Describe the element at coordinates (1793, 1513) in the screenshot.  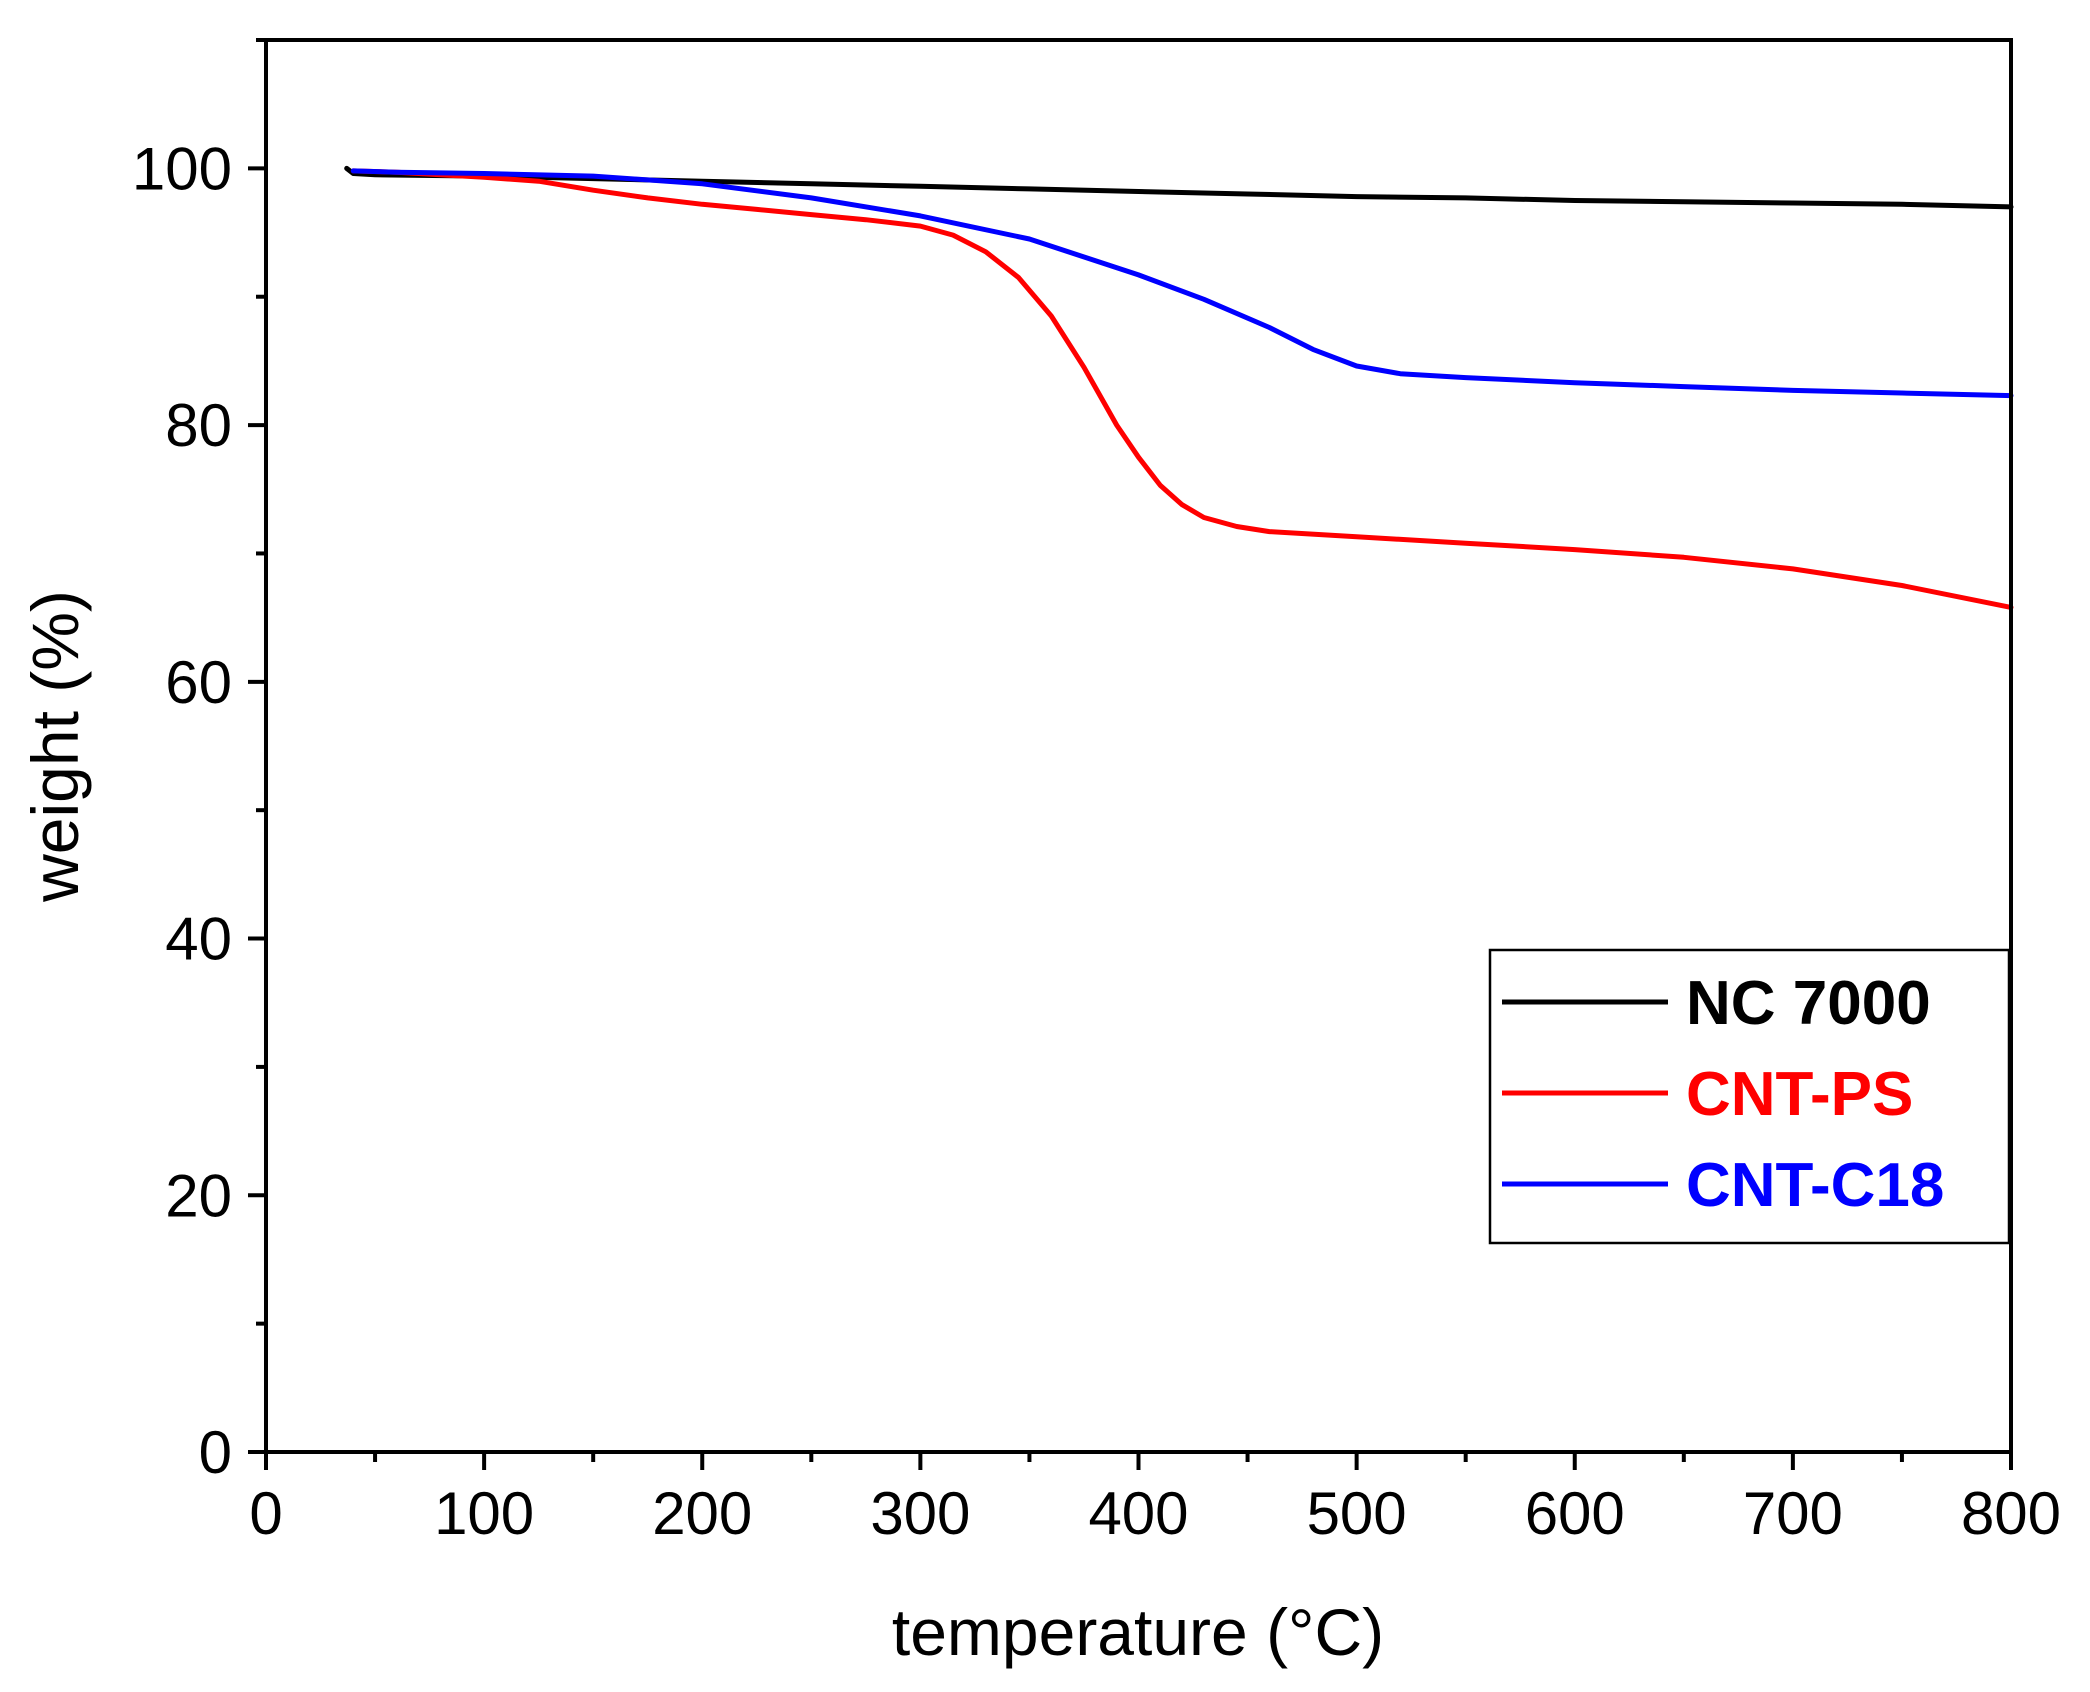
I see `x-tick-label: 700` at that location.